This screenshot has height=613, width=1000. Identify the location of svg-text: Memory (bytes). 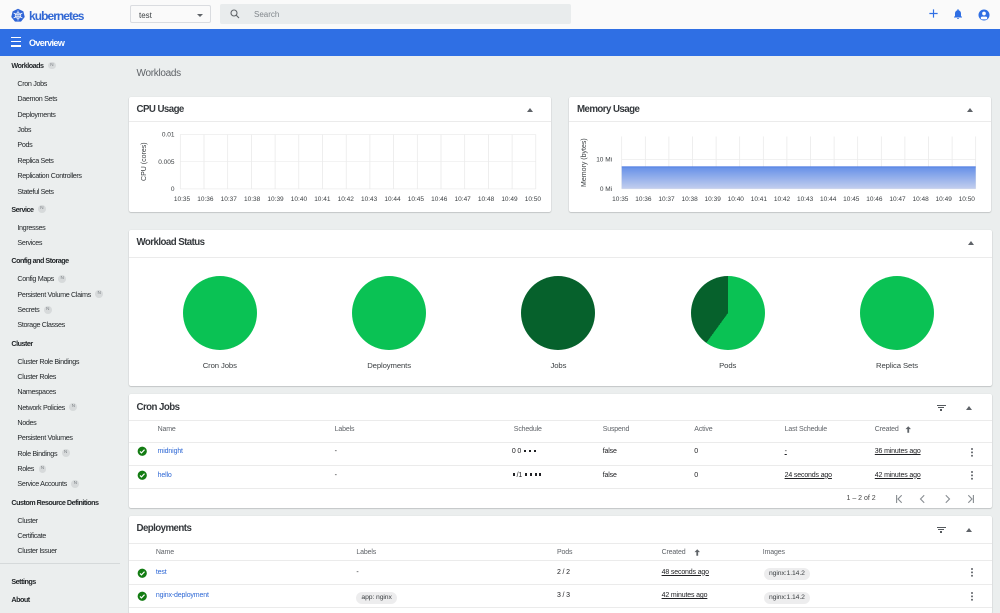
(584, 162).